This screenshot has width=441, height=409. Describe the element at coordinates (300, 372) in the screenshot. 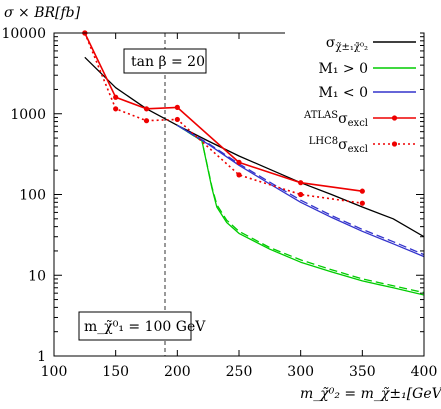

I see `x-tick-label: 300` at that location.